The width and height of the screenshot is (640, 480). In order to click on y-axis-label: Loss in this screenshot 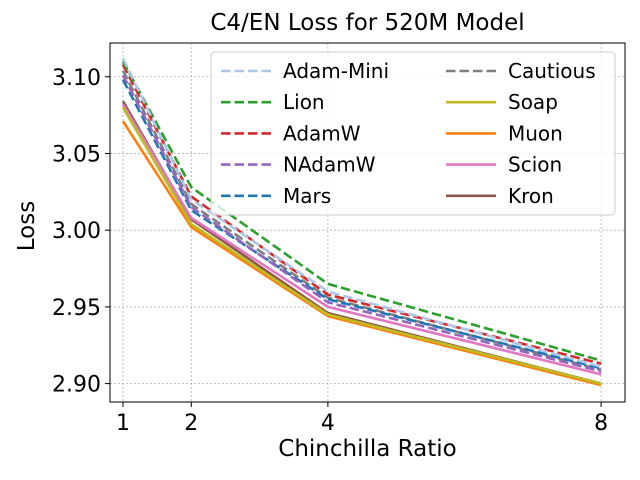, I will do `click(27, 226)`.